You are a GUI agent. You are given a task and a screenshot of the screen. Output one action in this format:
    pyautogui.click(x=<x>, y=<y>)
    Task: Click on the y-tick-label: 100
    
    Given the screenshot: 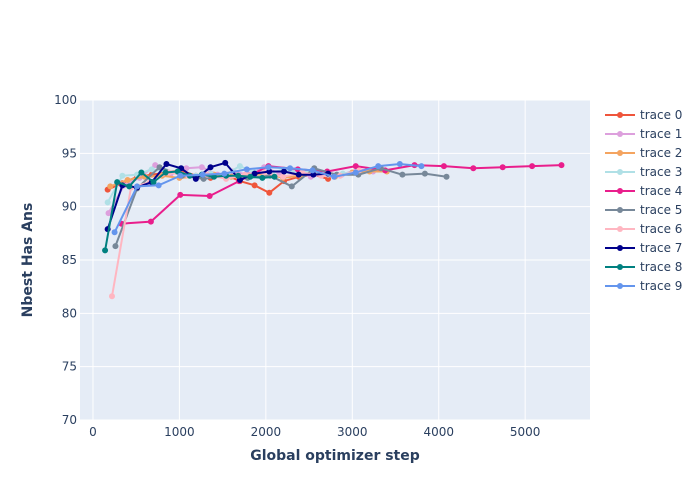 What is the action you would take?
    pyautogui.click(x=65, y=100)
    